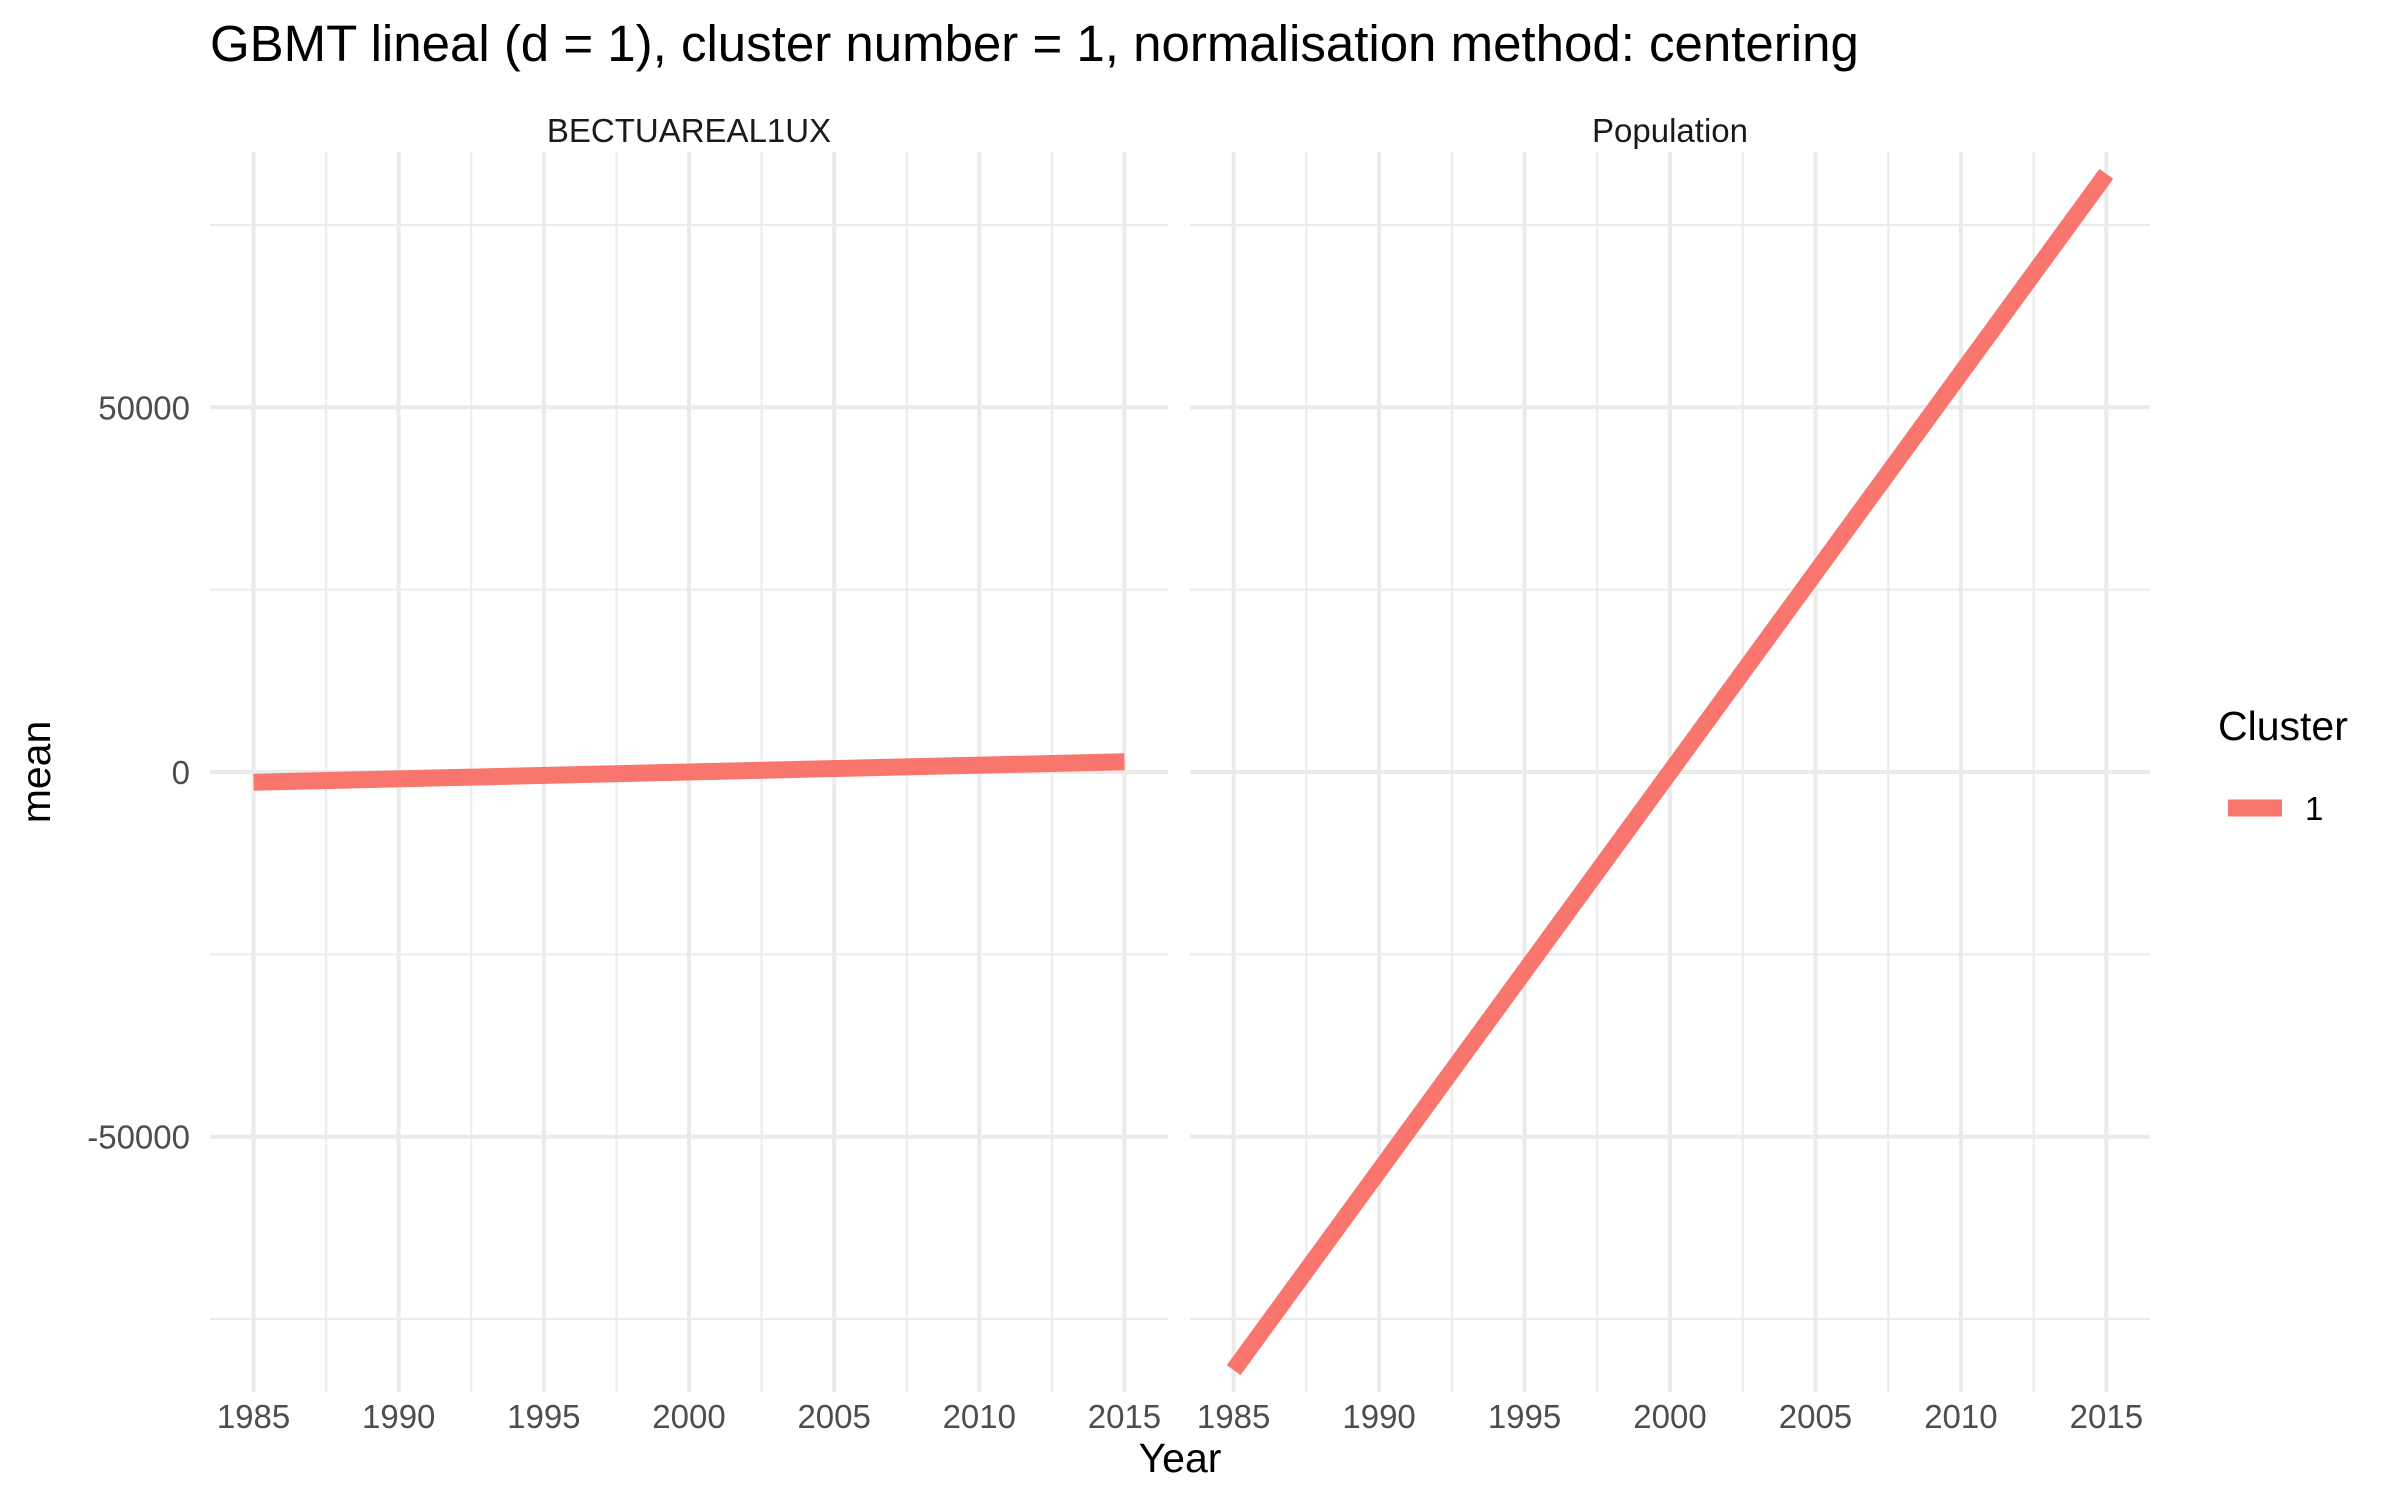 This screenshot has height=1500, width=2400. Describe the element at coordinates (2314, 808) in the screenshot. I see `legend-label-1: 1` at that location.